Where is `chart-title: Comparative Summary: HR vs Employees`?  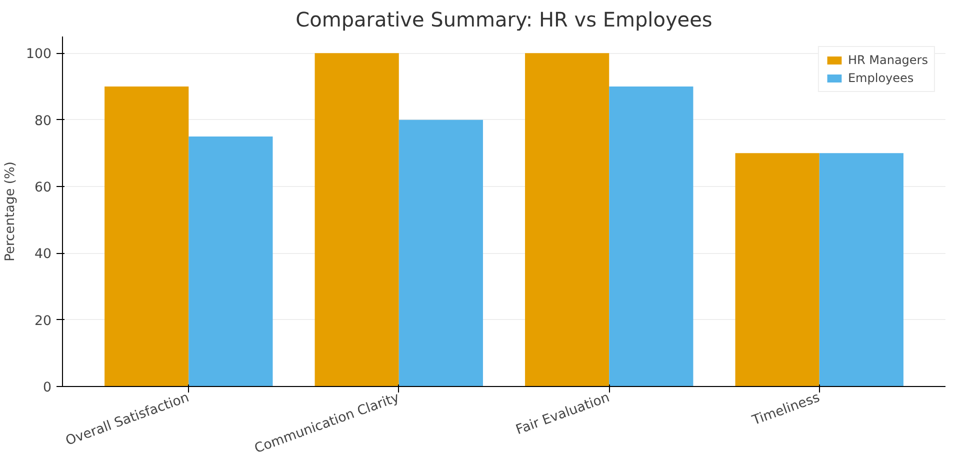 chart-title: Comparative Summary: HR vs Employees is located at coordinates (504, 20).